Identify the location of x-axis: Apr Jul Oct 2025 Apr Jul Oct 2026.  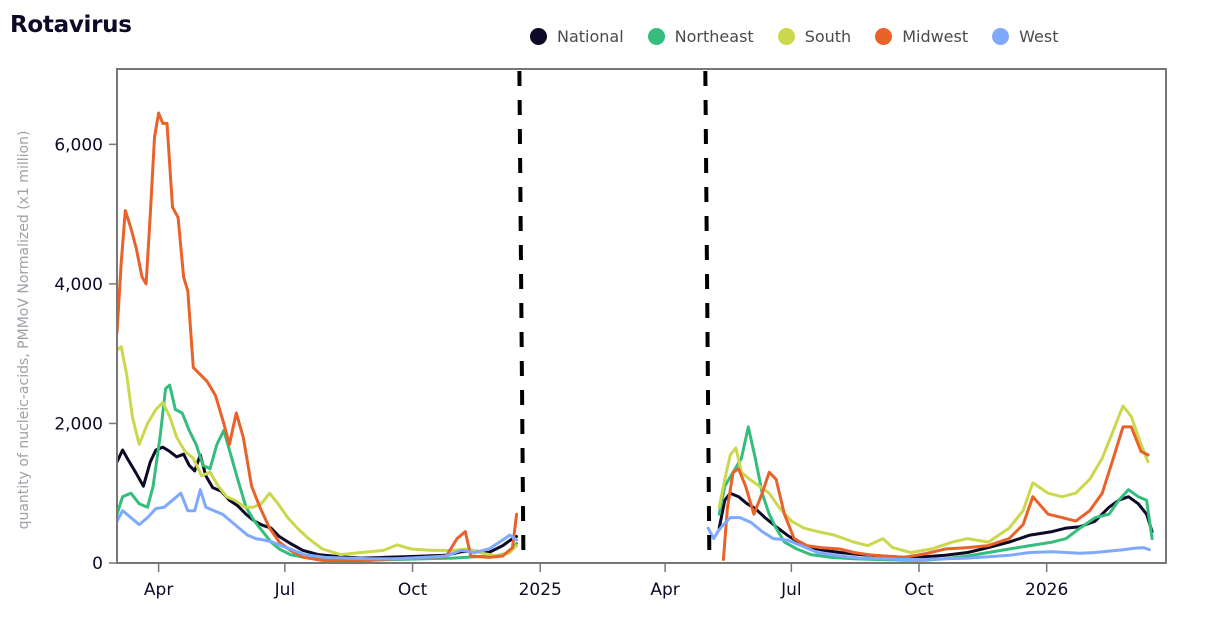
(606, 581).